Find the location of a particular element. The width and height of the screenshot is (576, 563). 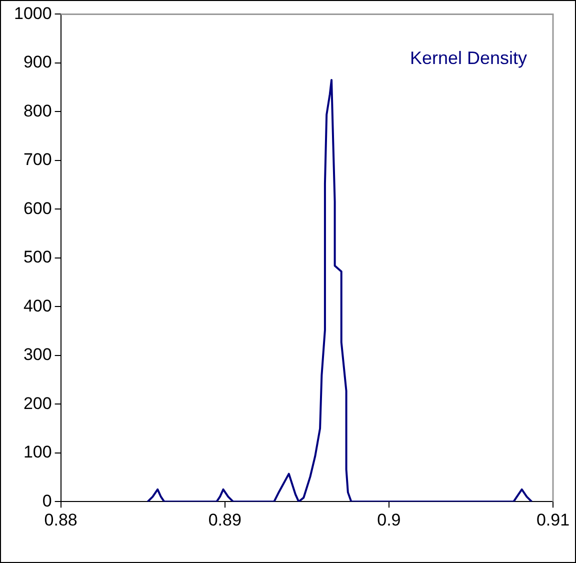

y-tick-label: 500 is located at coordinates (37, 257).